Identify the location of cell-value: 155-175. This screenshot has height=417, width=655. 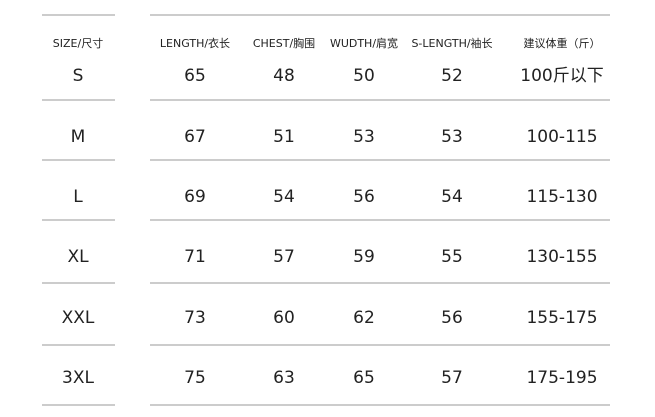
(561, 318).